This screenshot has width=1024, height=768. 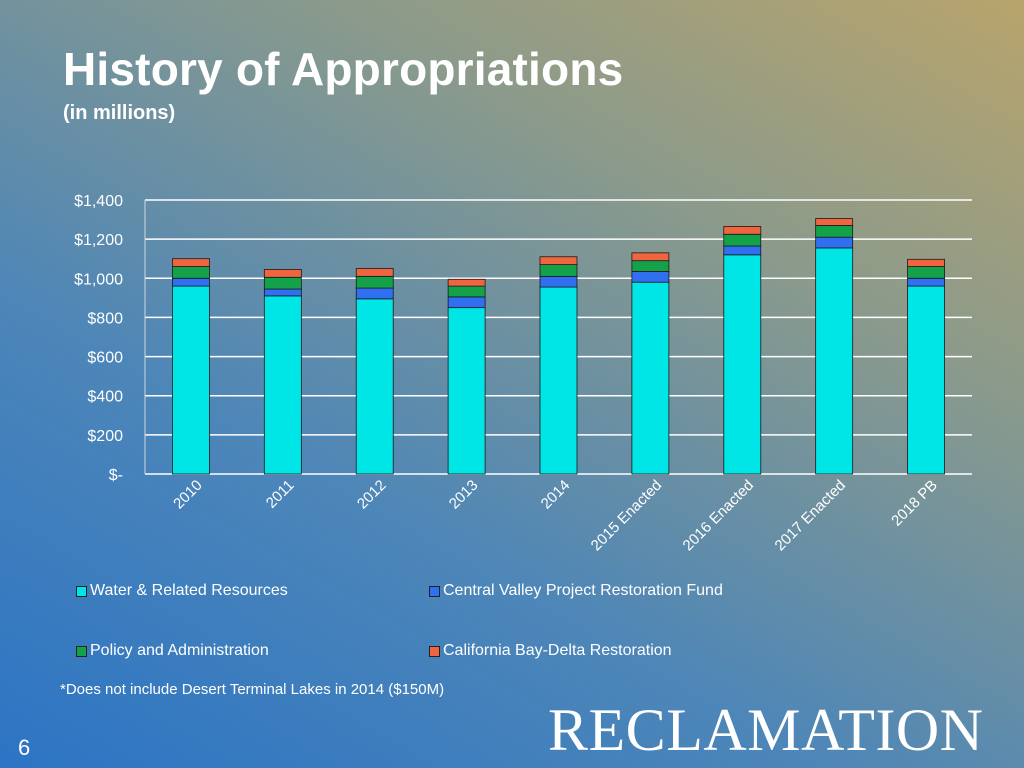 I want to click on legend-item-water: Water & Related Resources, so click(x=182, y=591).